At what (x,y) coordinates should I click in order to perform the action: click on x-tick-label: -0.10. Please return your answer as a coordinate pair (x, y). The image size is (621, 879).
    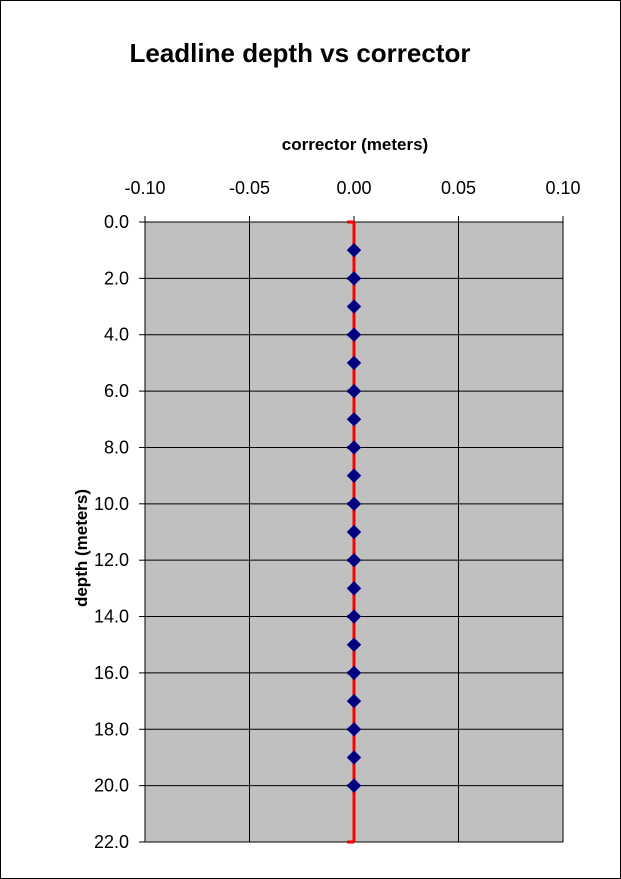
    Looking at the image, I should click on (144, 188).